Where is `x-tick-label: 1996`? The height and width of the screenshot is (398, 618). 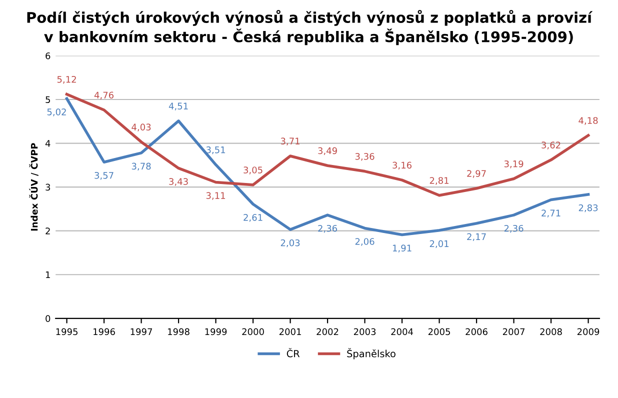
x-tick-label: 1996 is located at coordinates (104, 332).